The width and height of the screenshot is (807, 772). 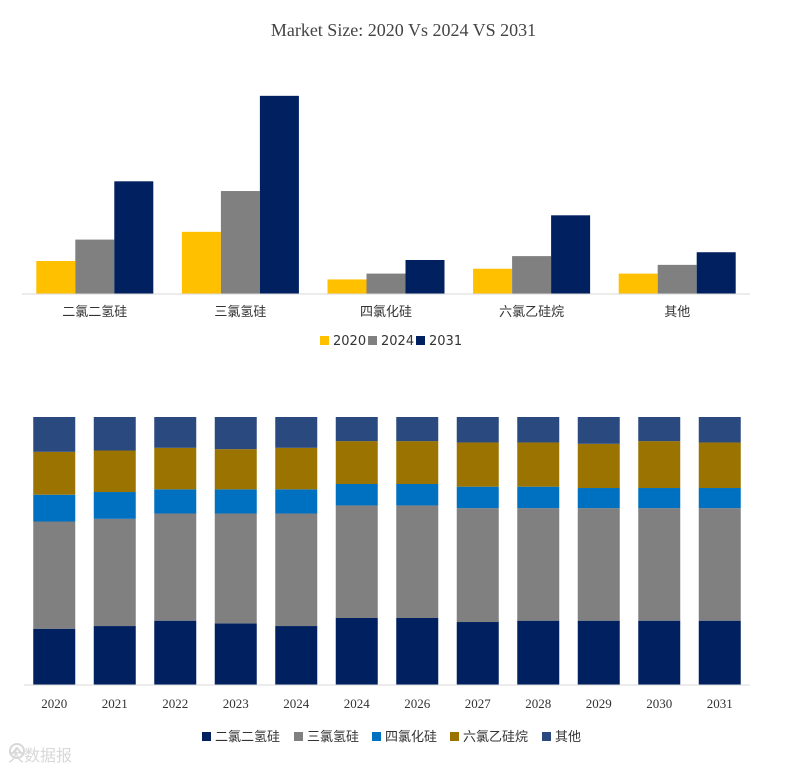 I want to click on legend-swatch-2020, so click(x=324, y=340).